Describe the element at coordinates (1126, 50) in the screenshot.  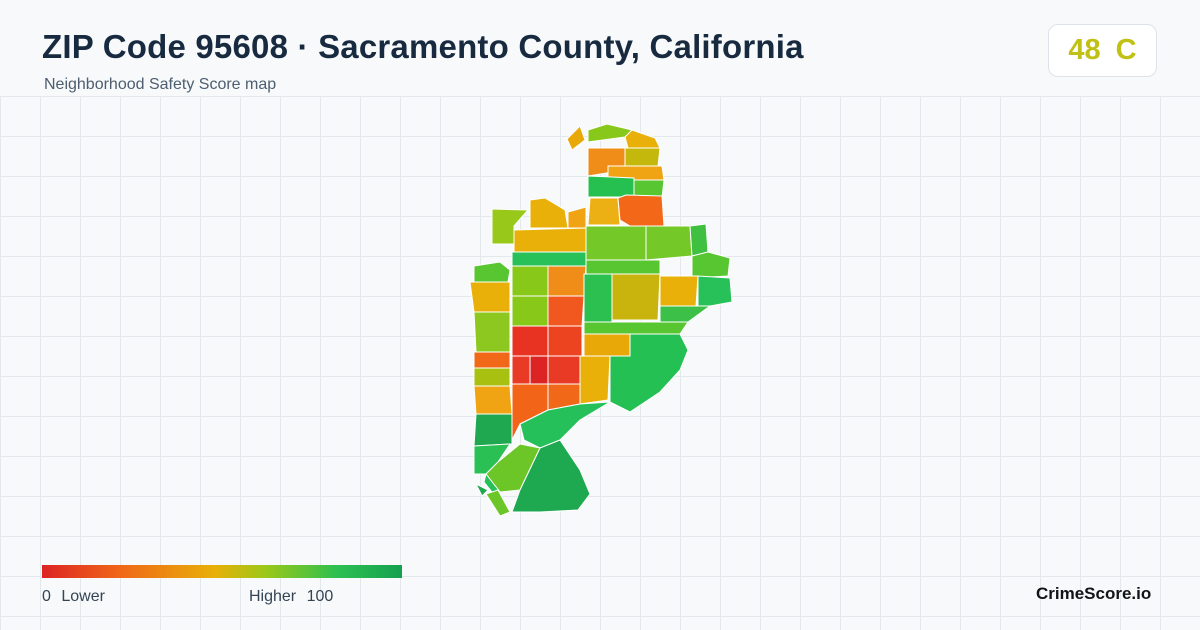
I see `score-grade: C` at that location.